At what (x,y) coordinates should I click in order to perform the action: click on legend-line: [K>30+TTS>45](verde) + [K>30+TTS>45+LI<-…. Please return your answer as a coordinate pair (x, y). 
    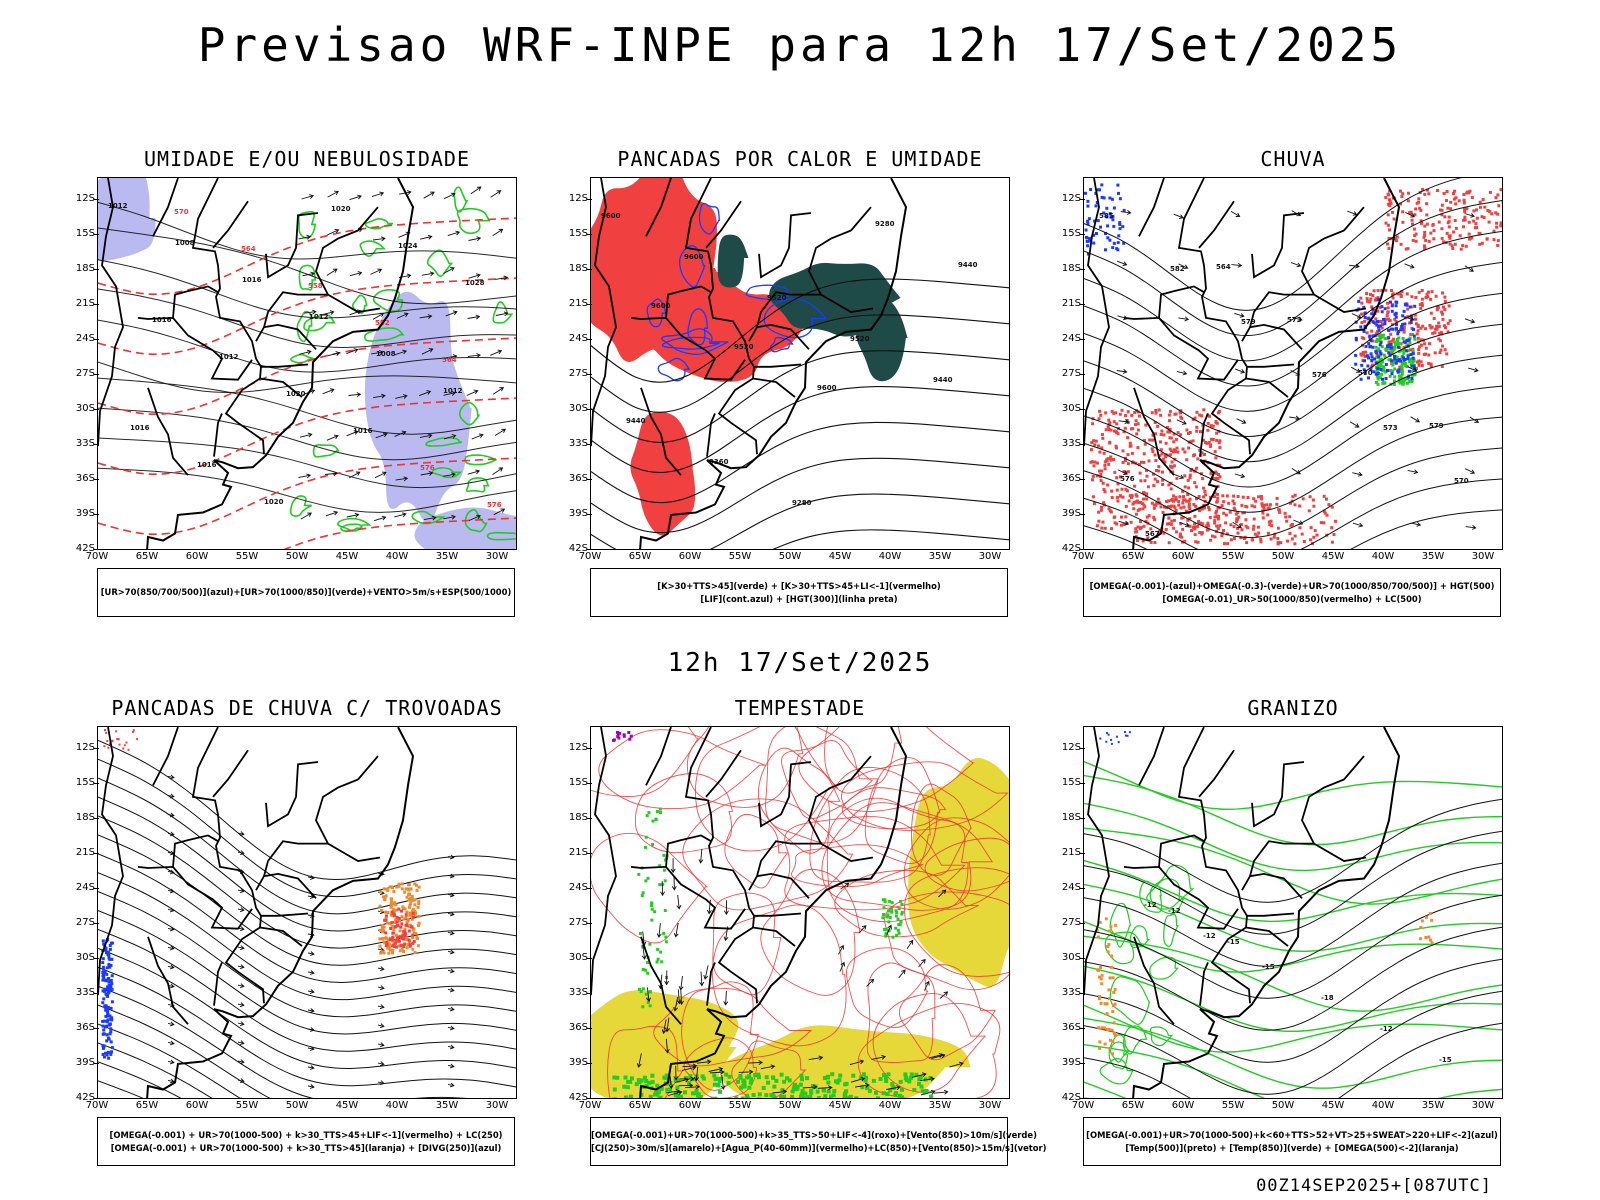
    Looking at the image, I should click on (799, 585).